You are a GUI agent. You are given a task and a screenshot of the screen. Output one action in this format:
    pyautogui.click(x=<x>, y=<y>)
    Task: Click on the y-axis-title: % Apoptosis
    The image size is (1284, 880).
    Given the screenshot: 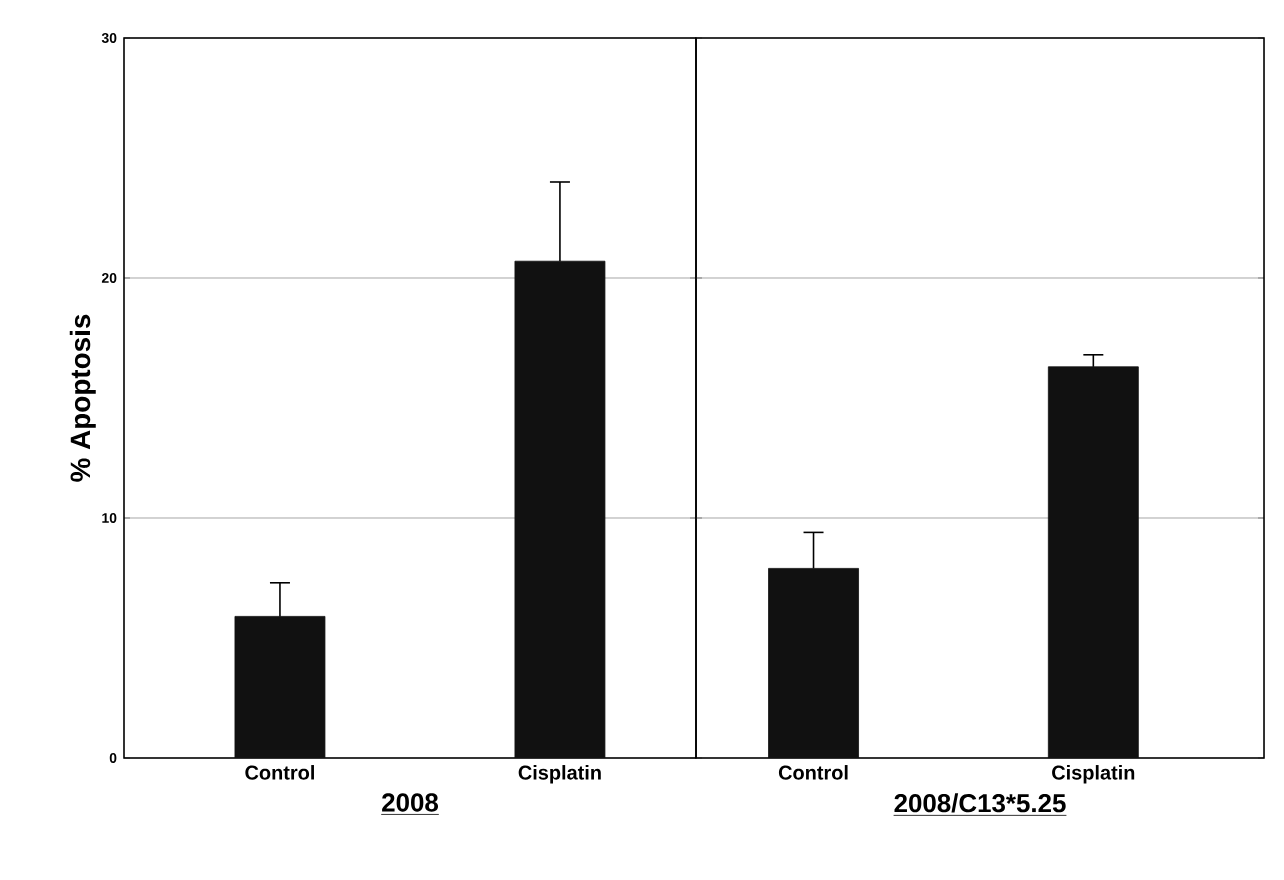 What is the action you would take?
    pyautogui.click(x=82, y=398)
    